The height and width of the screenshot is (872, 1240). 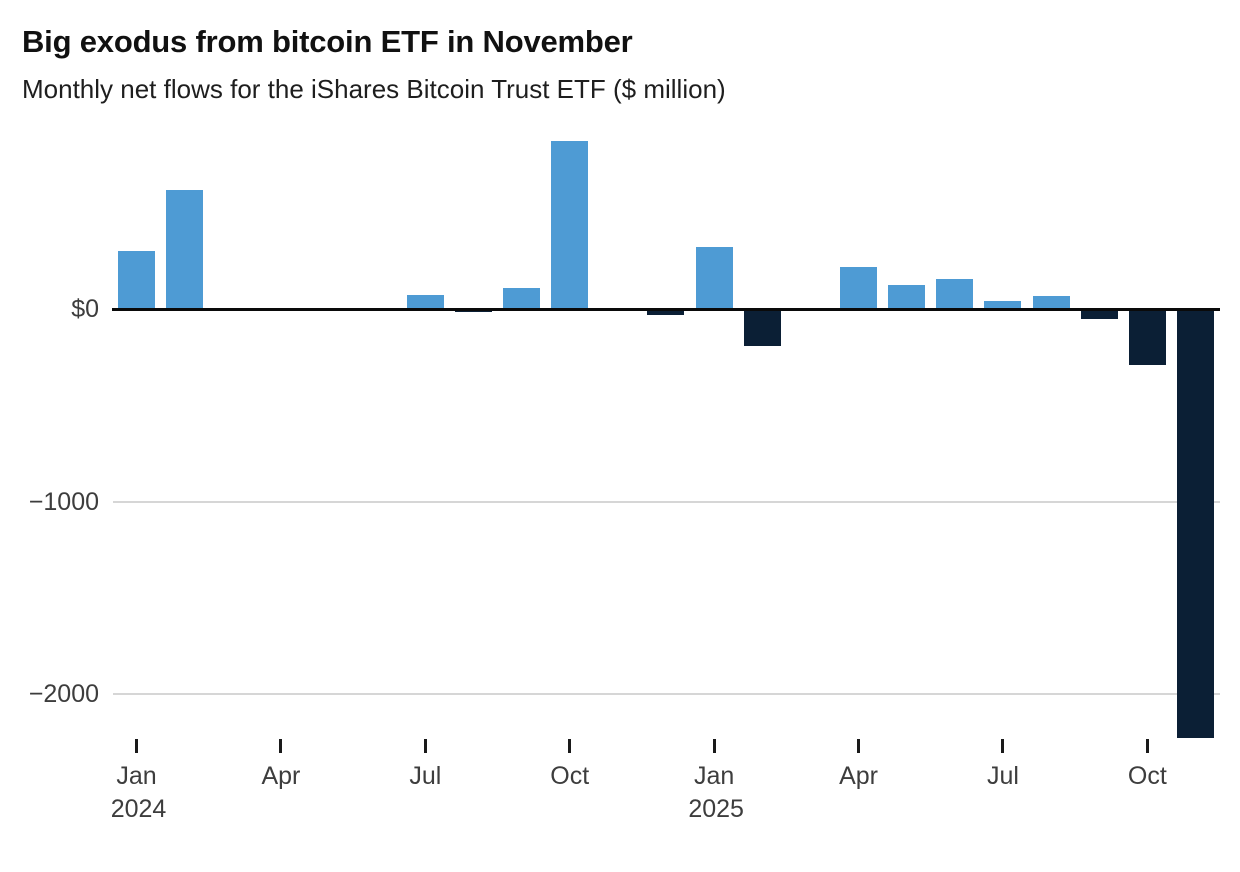 I want to click on chart-title: Big exodus from bitcoin ETF in November, so click(x=327, y=41).